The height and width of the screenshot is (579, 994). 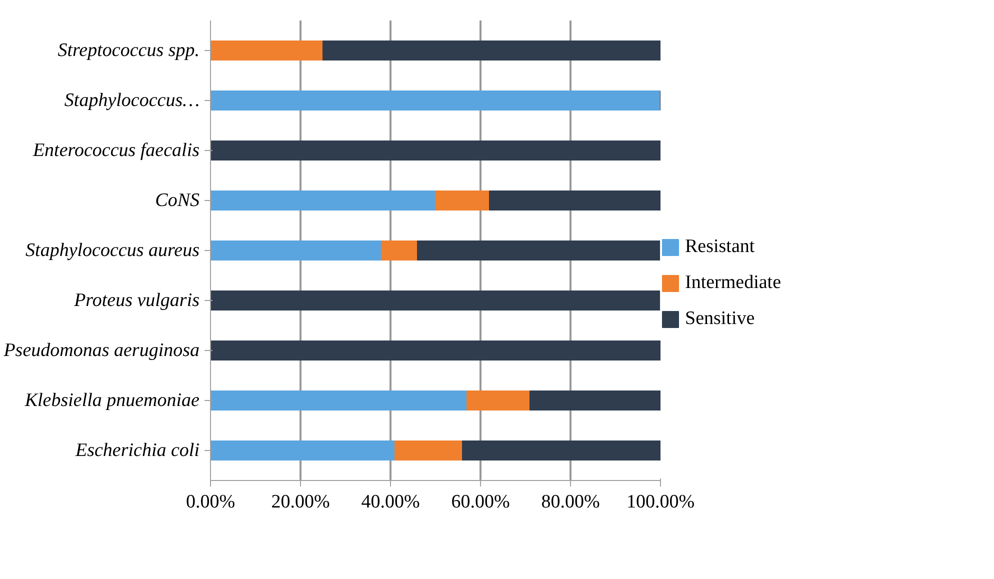 I want to click on series-label: Intermediate, so click(x=733, y=283).